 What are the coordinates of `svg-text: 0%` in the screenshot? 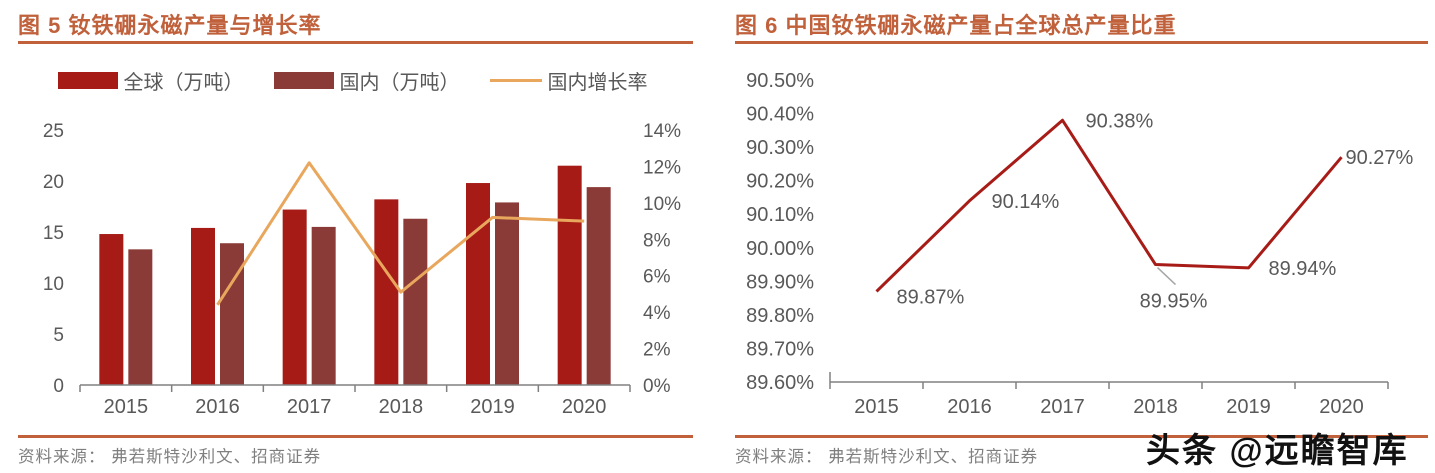 It's located at (657, 386).